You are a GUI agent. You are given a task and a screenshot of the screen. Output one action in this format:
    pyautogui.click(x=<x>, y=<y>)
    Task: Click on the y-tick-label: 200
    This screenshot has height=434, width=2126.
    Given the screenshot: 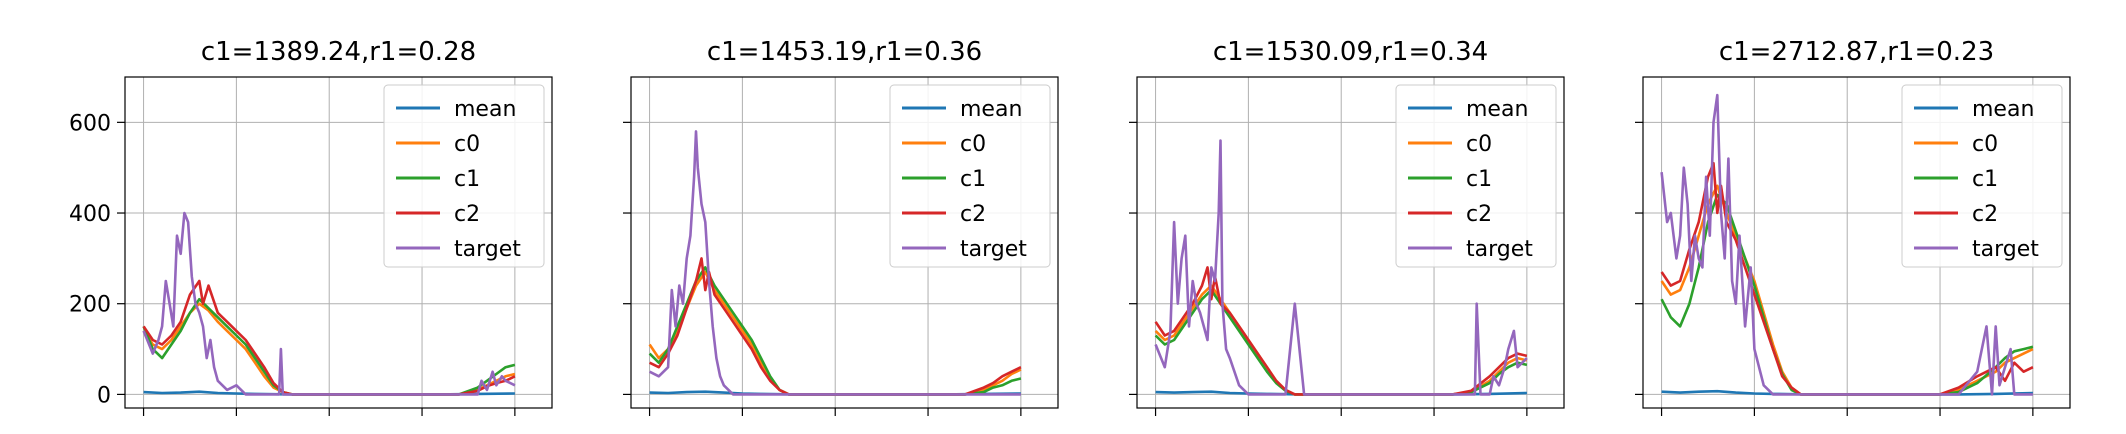 What is the action you would take?
    pyautogui.click(x=90, y=305)
    